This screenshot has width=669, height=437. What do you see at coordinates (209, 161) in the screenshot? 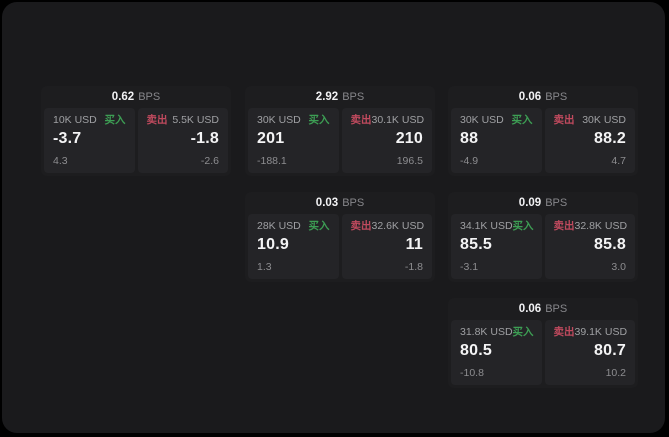
I see `sell-delta: -2.6` at bounding box center [209, 161].